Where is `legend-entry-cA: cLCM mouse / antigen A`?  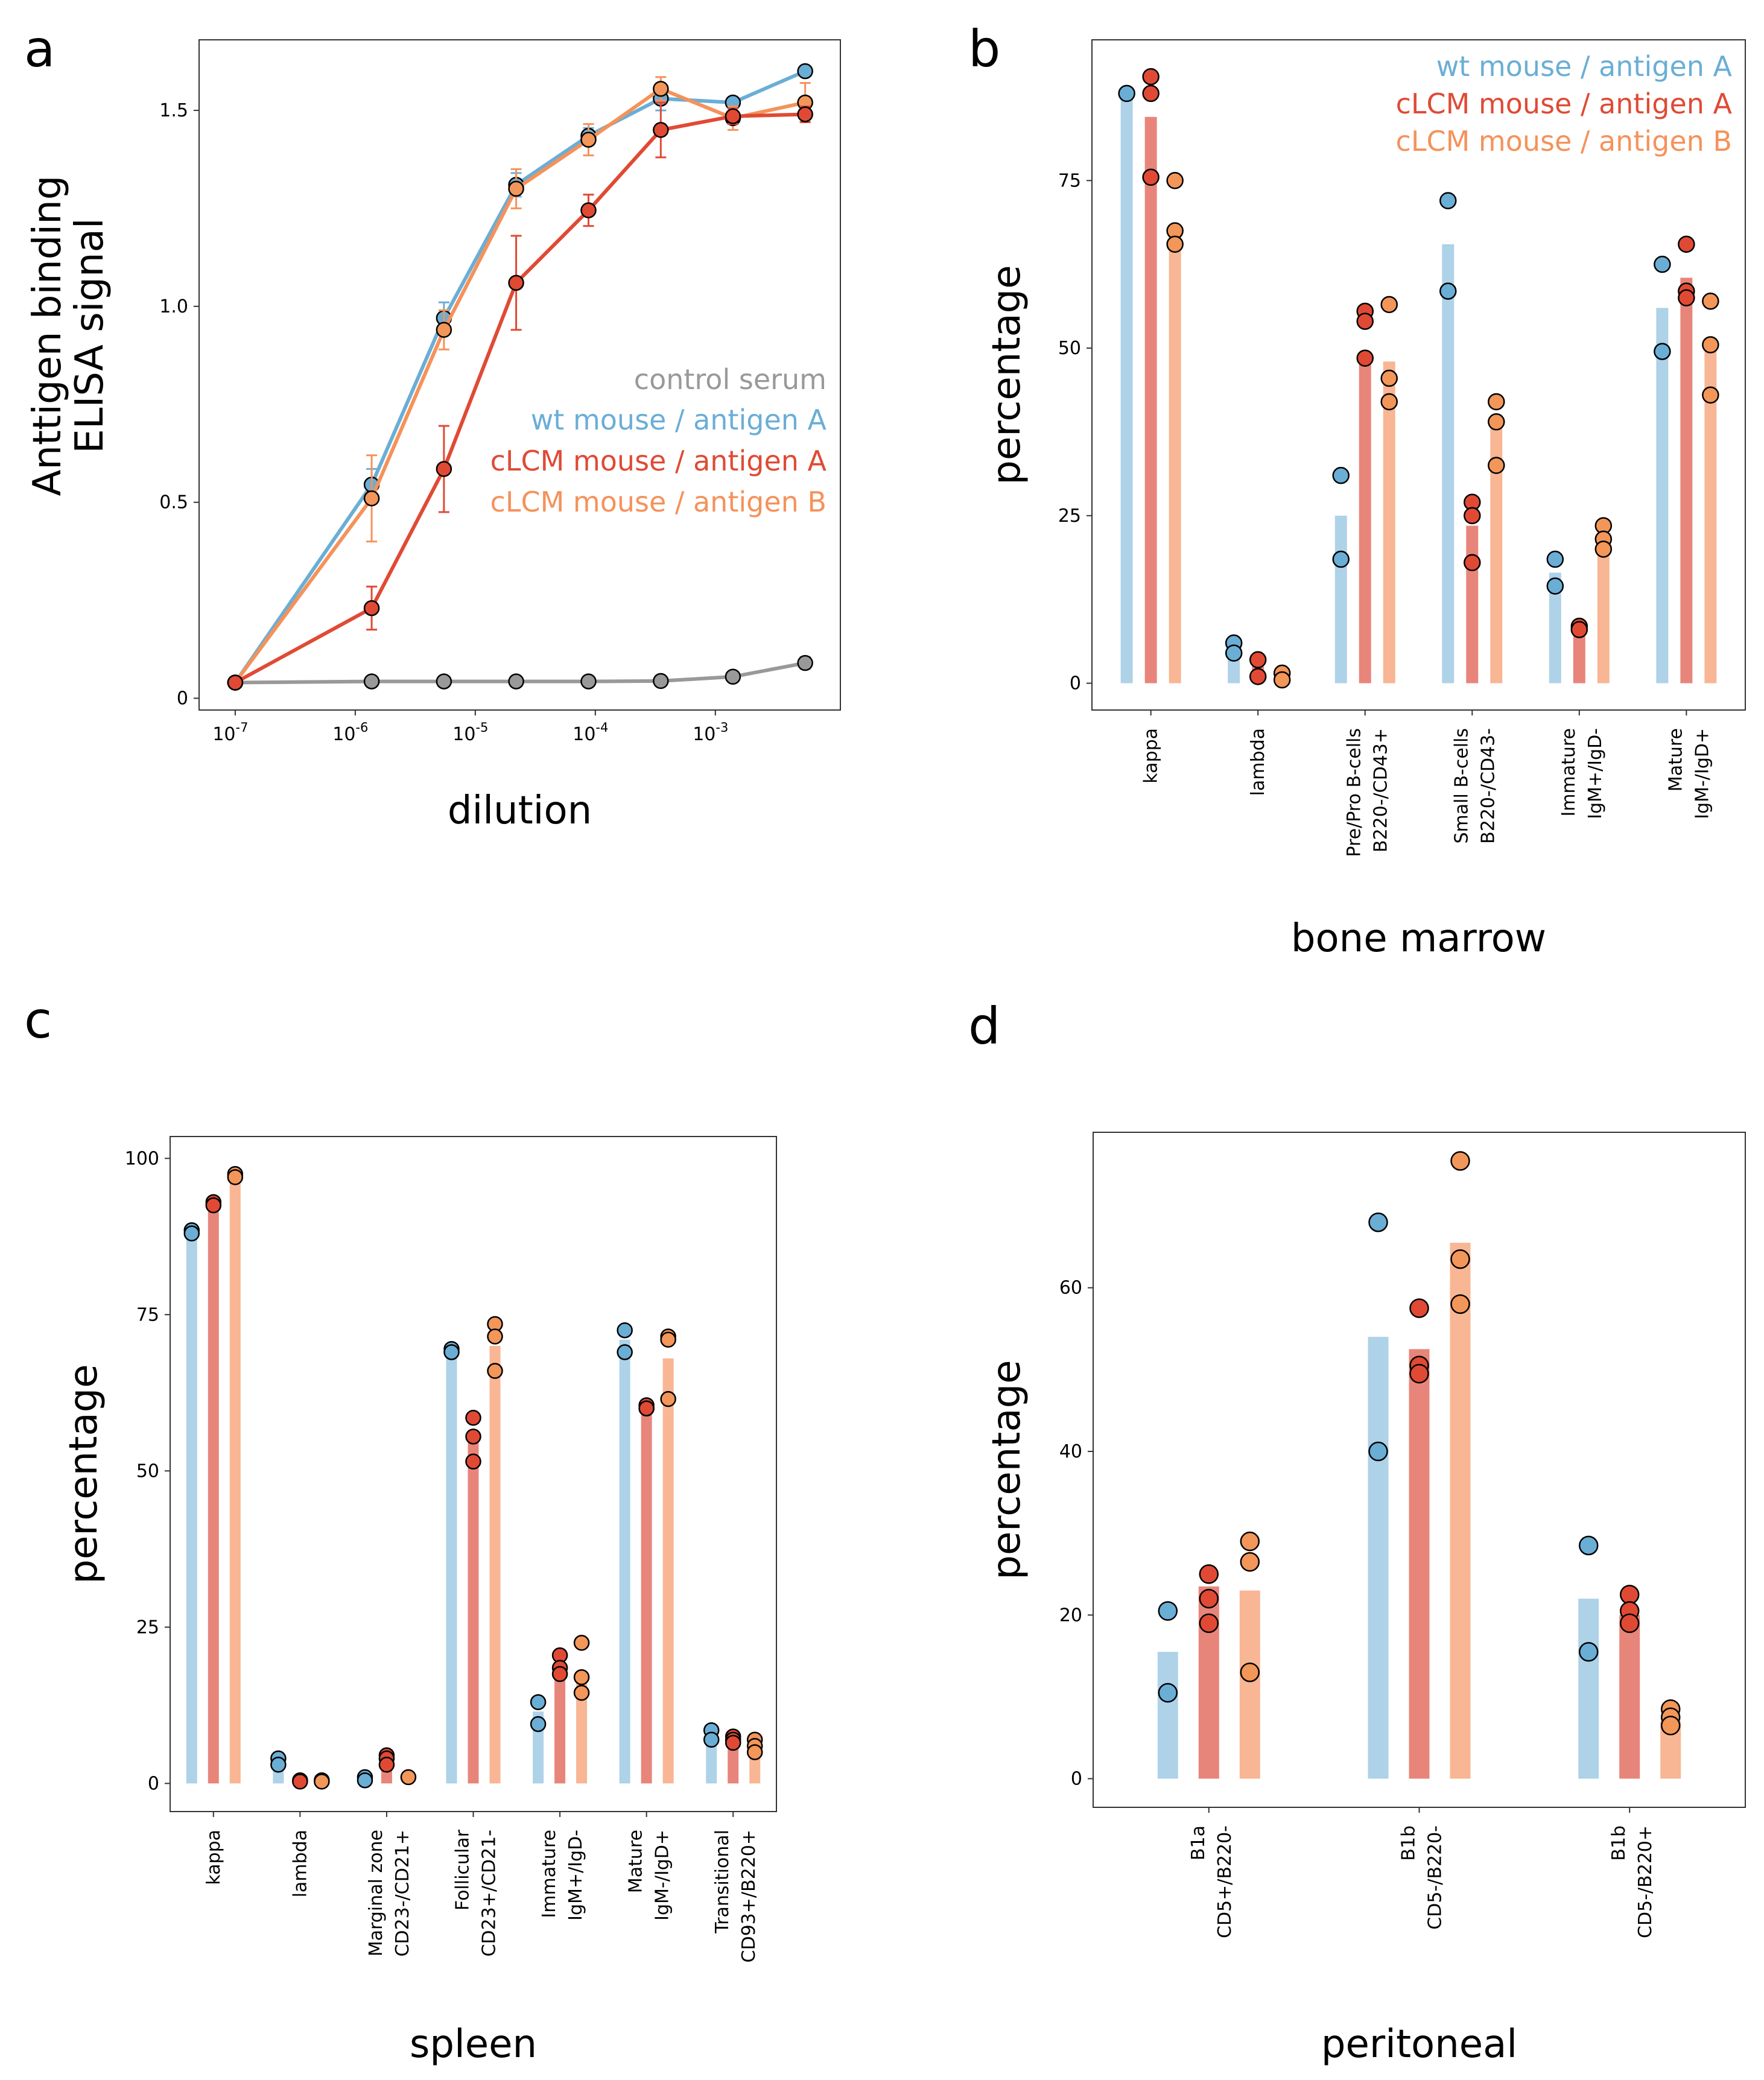 legend-entry-cA: cLCM mouse / antigen A is located at coordinates (658, 461).